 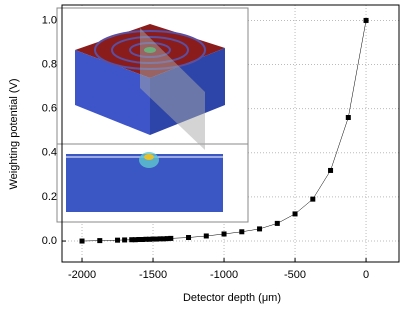 What do you see at coordinates (224, 275) in the screenshot?
I see `x-tick-label: -1000` at bounding box center [224, 275].